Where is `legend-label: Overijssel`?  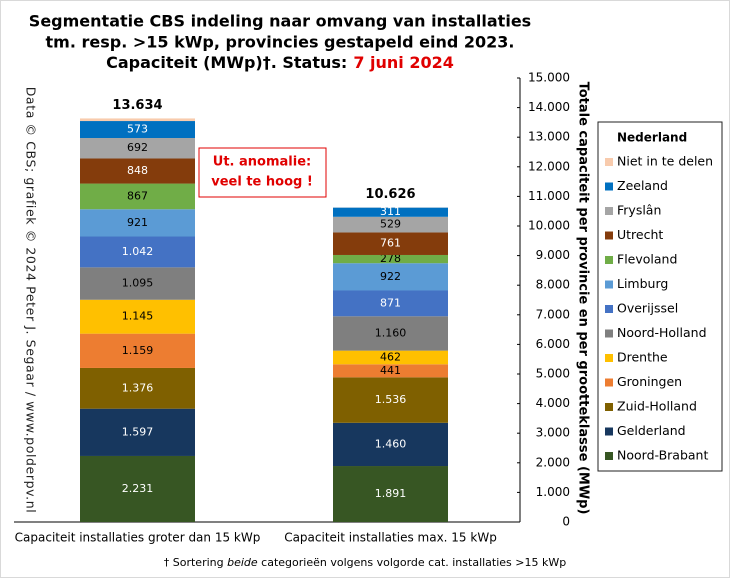 legend-label: Overijssel is located at coordinates (647, 308).